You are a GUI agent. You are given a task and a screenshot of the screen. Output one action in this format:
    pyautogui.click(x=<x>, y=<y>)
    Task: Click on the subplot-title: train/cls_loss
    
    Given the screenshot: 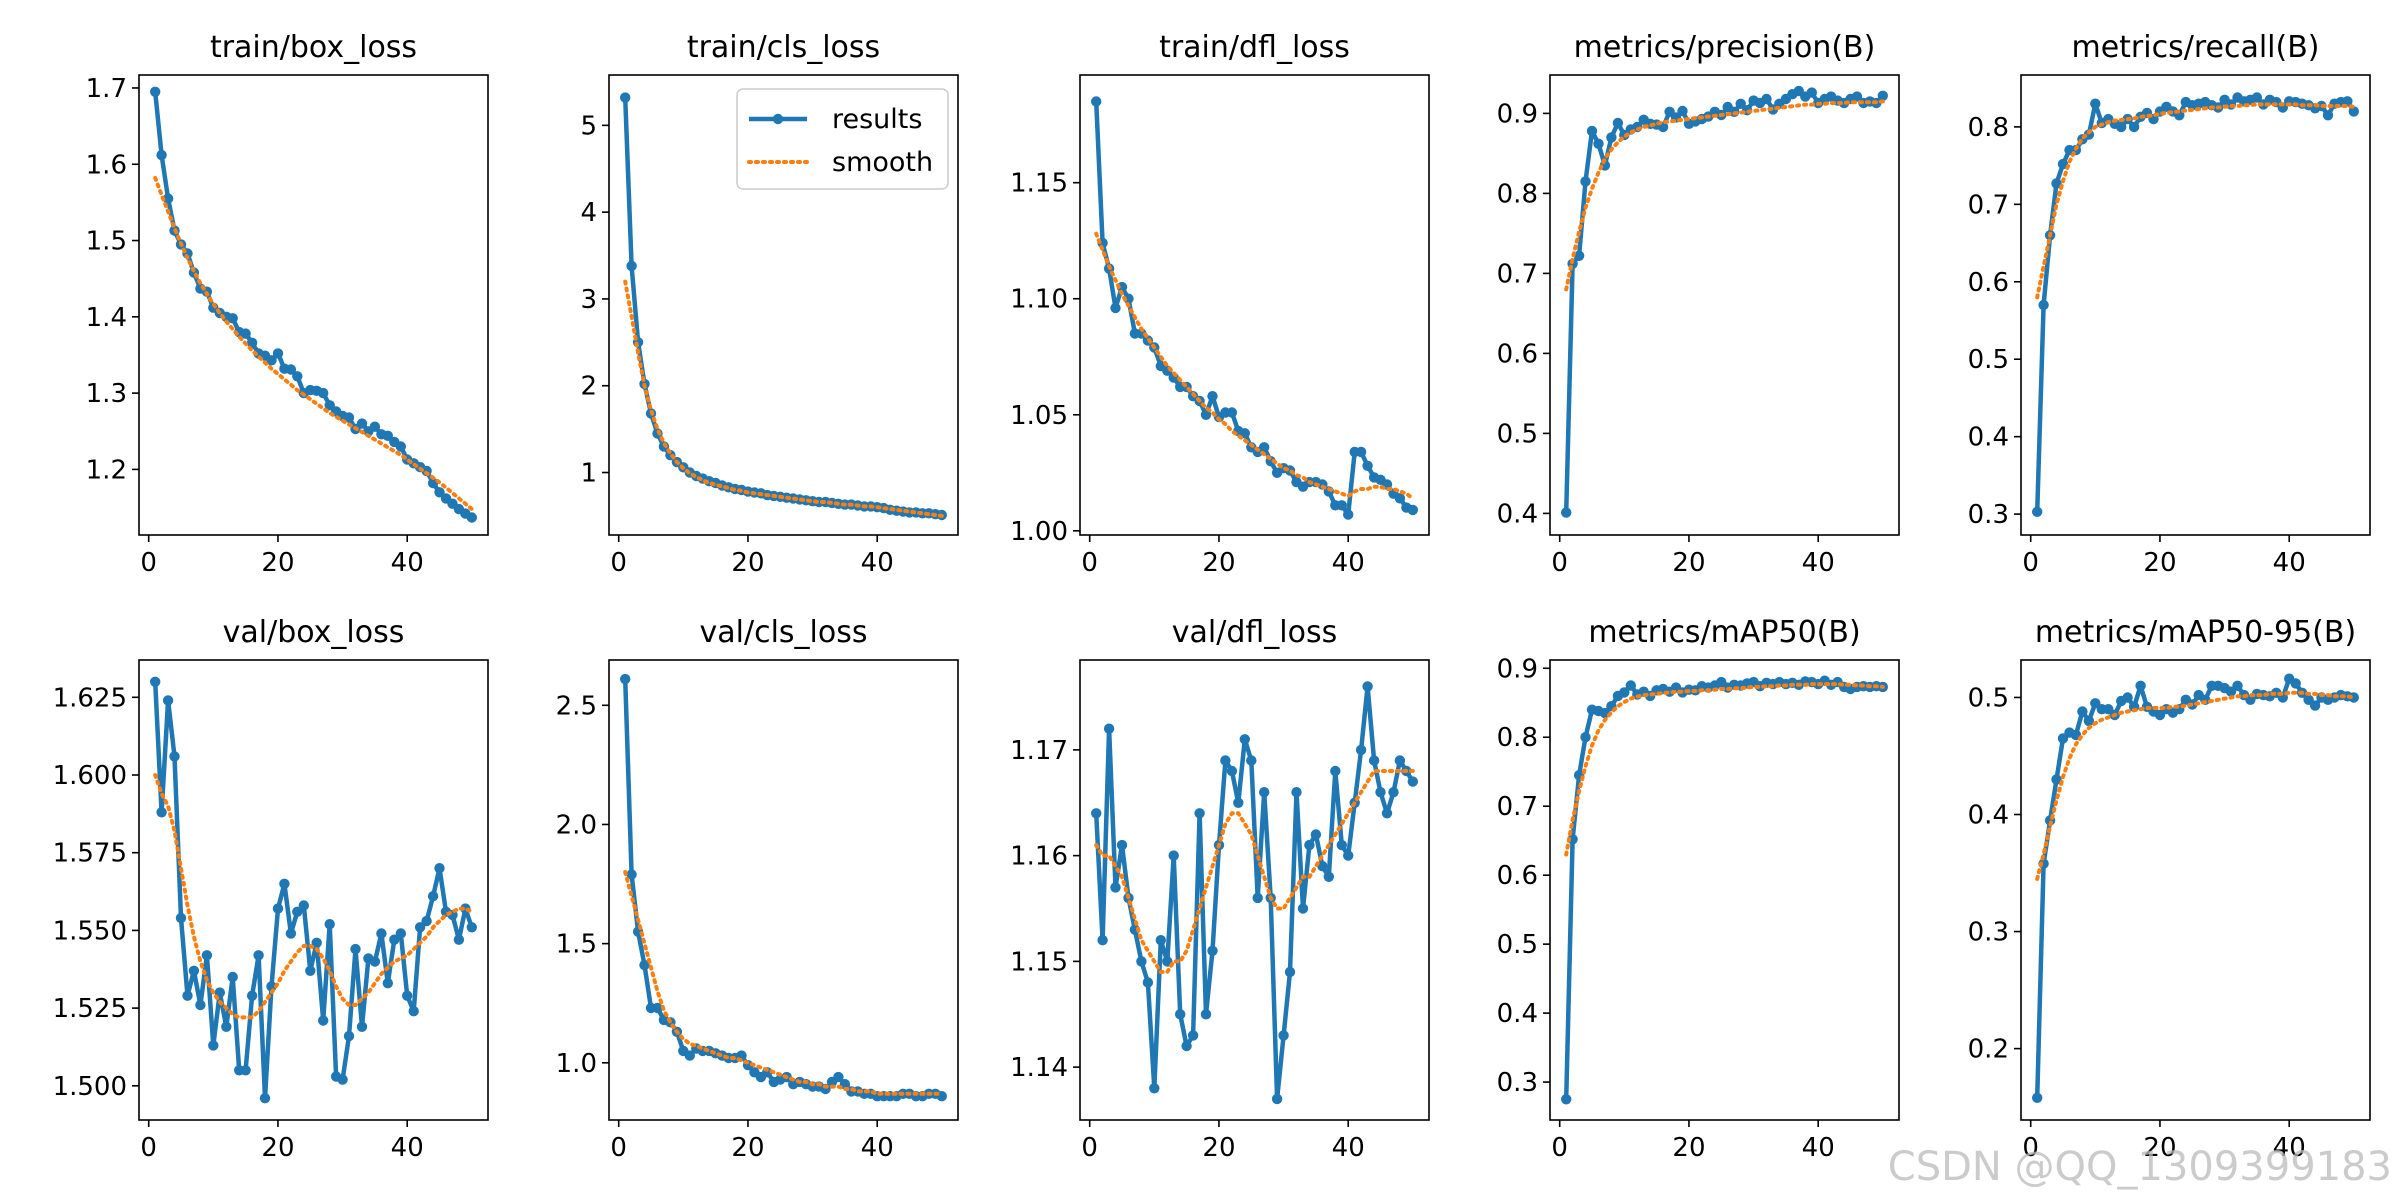 What is the action you would take?
    pyautogui.click(x=783, y=47)
    